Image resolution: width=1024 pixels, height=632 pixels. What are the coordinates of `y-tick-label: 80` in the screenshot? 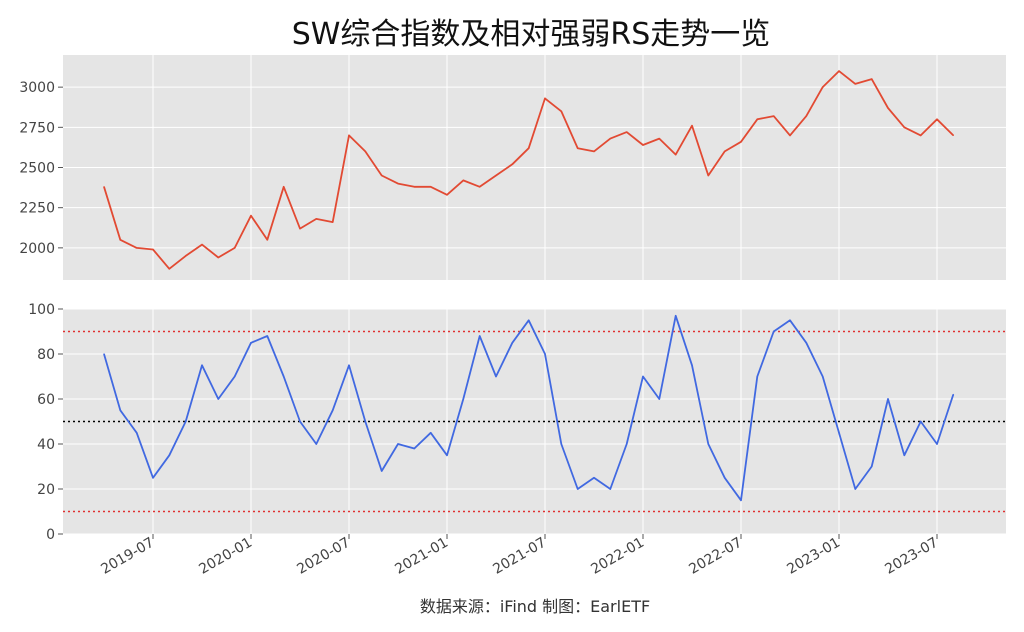 It's located at (46, 355).